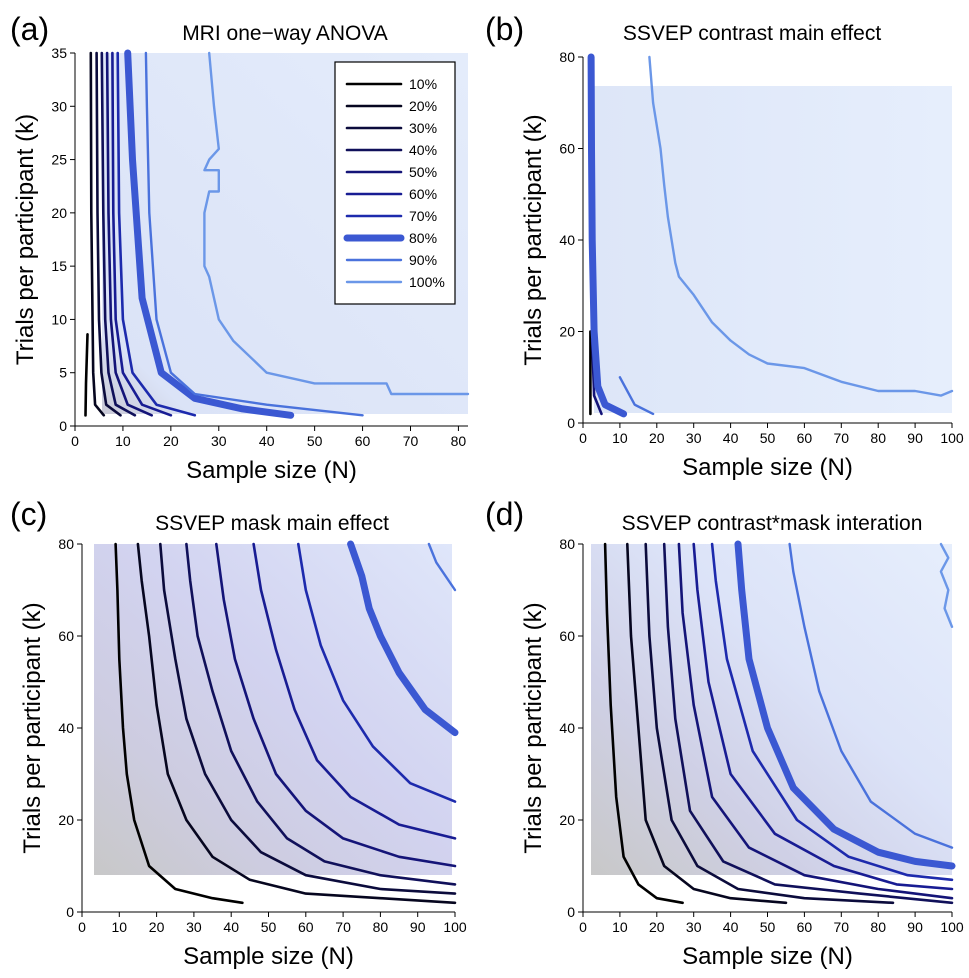  What do you see at coordinates (423, 128) in the screenshot?
I see `legend-label: 30%` at bounding box center [423, 128].